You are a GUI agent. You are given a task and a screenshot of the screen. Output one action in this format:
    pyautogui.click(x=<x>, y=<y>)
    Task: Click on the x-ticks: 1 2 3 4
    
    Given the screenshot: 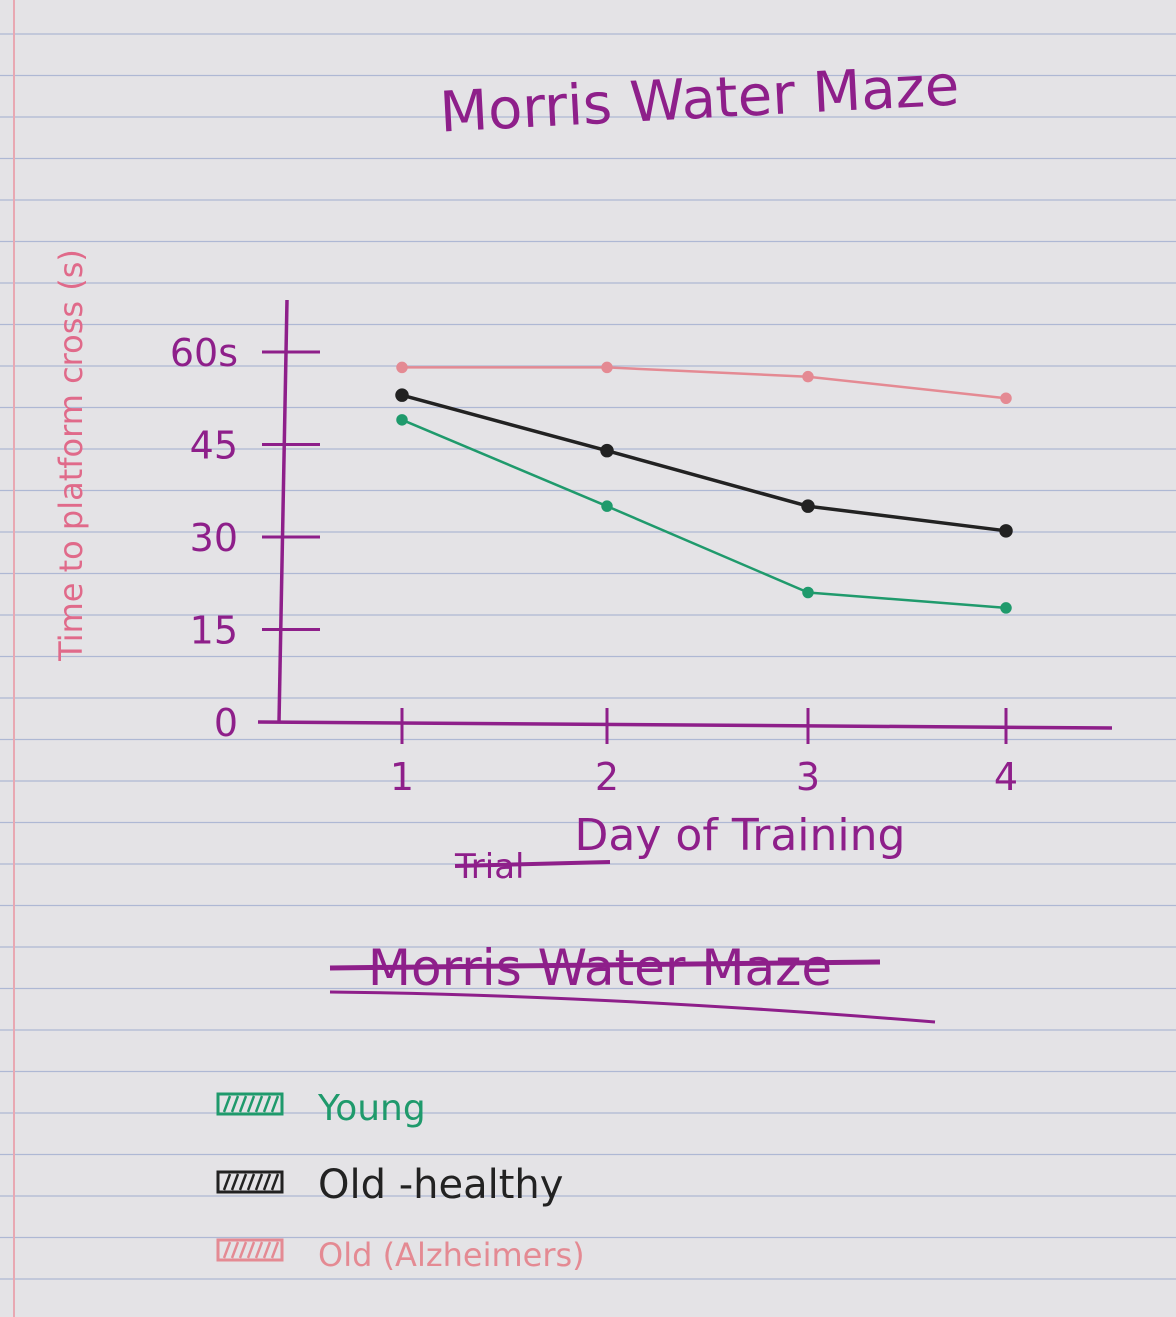 What is the action you would take?
    pyautogui.click(x=704, y=753)
    